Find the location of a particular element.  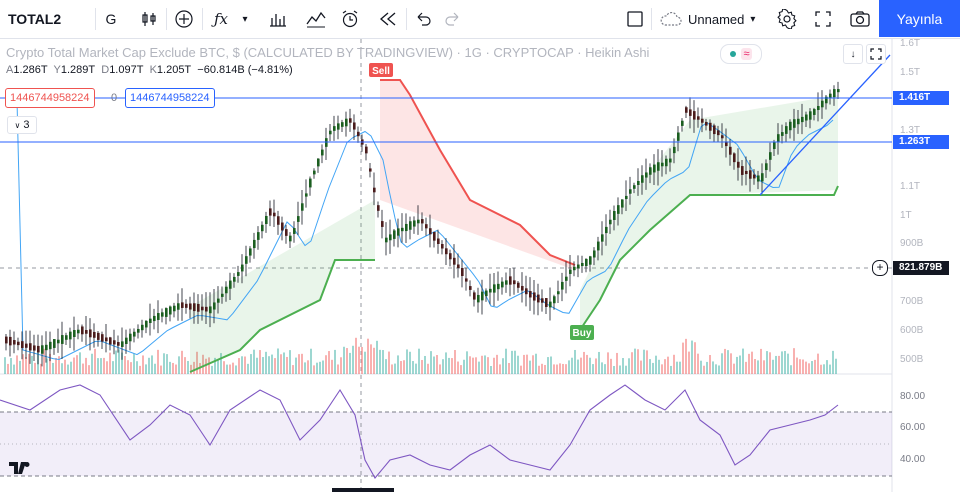

scroll-to-latest-button: ↓ is located at coordinates (853, 54).